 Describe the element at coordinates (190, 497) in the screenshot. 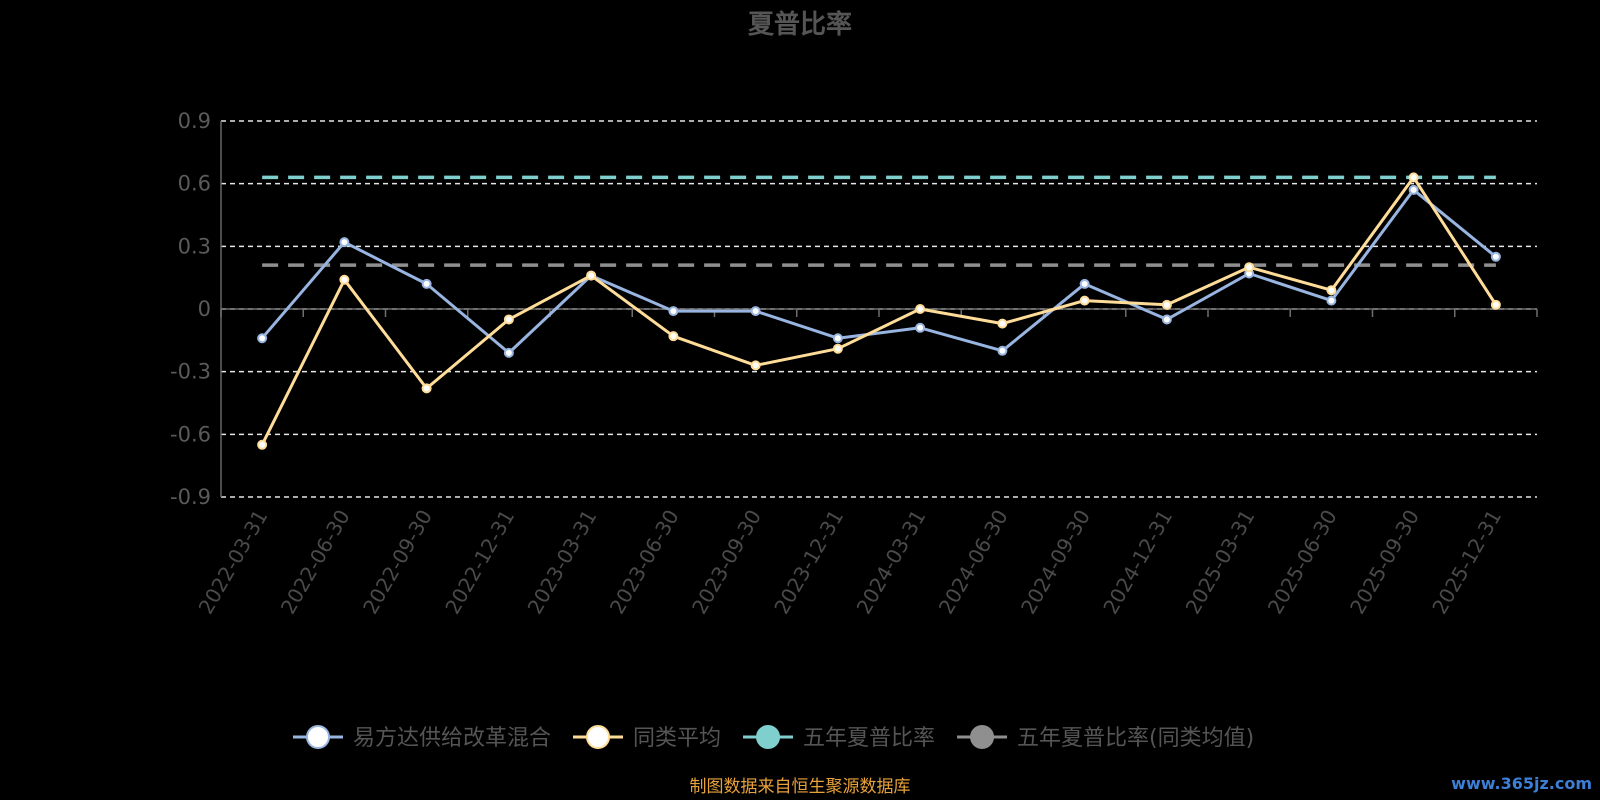

I see `y-tick-label: -0.9` at that location.